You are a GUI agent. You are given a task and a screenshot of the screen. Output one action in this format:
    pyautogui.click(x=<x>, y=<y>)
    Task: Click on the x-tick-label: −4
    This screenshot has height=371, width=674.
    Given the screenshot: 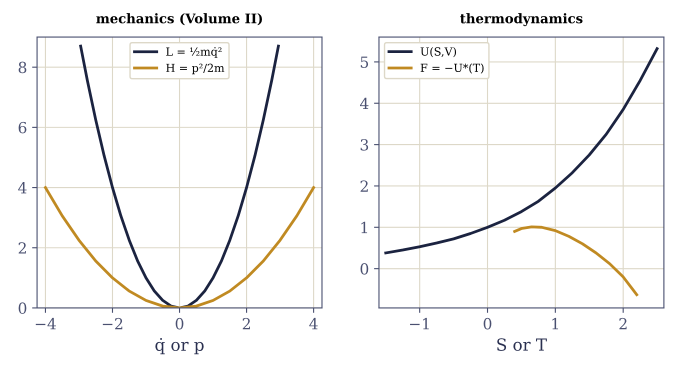 What is the action you would take?
    pyautogui.click(x=46, y=324)
    